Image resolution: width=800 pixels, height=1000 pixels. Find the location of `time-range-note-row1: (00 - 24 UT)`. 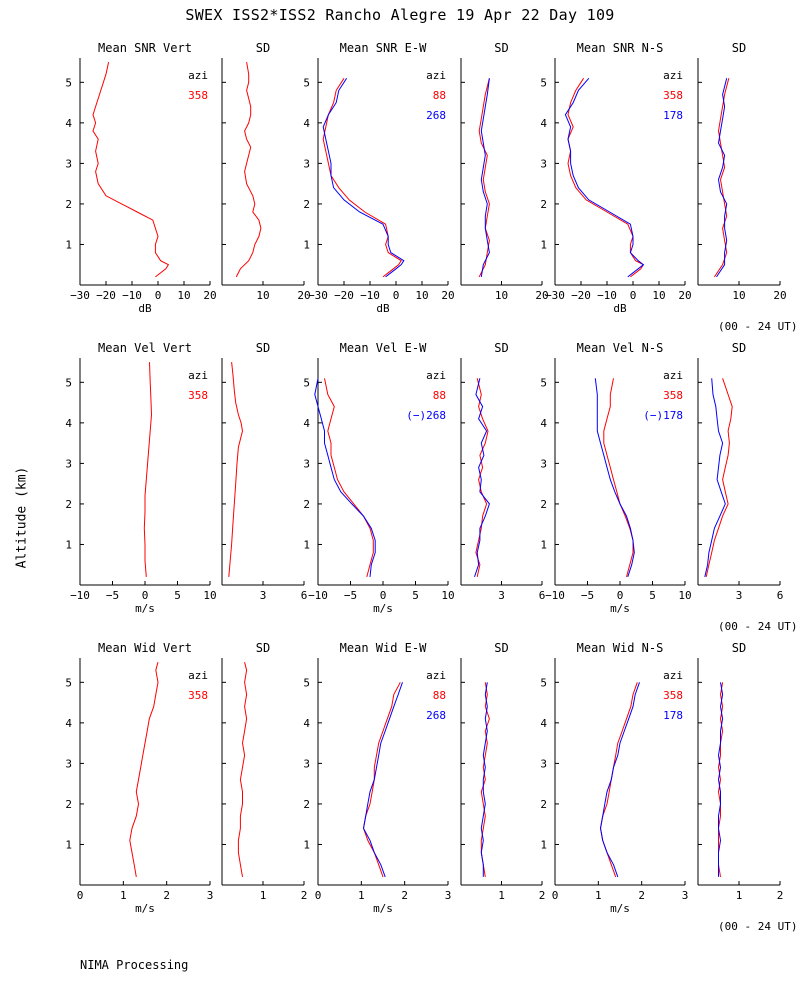

time-range-note-row1: (00 - 24 UT) is located at coordinates (758, 326).